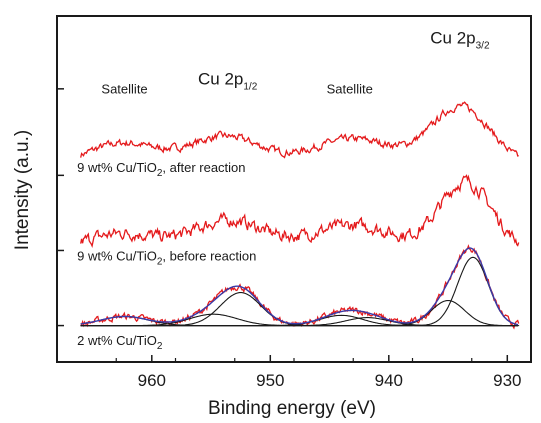 The image size is (541, 423). What do you see at coordinates (228, 80) in the screenshot?
I see `annotation-cu-2p: Cu 2p1/2` at bounding box center [228, 80].